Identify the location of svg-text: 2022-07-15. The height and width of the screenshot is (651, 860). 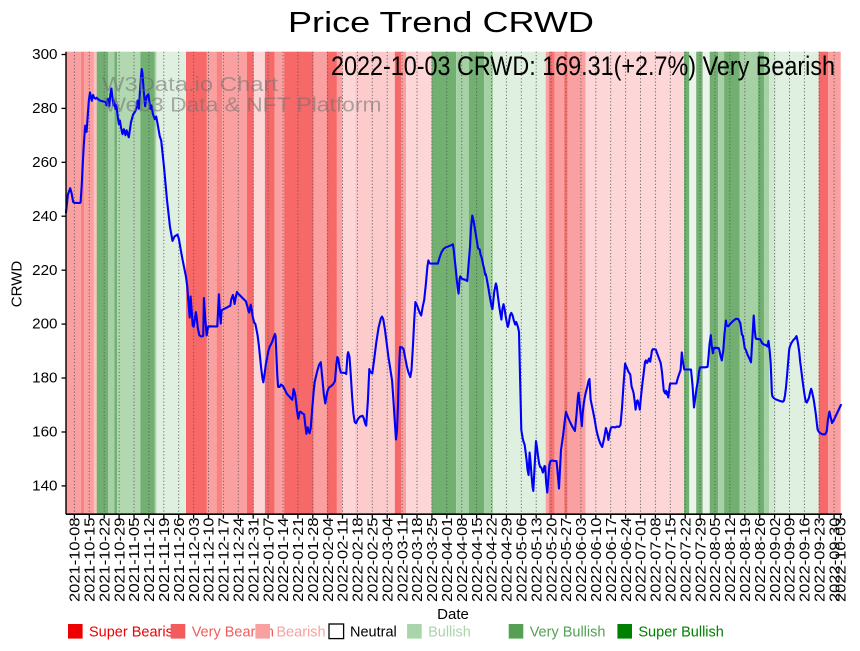
(672, 560).